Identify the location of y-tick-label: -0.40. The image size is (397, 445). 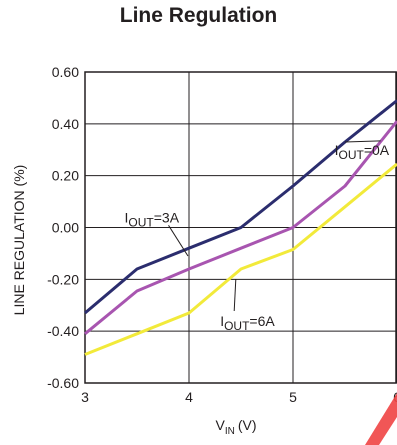
(63, 331).